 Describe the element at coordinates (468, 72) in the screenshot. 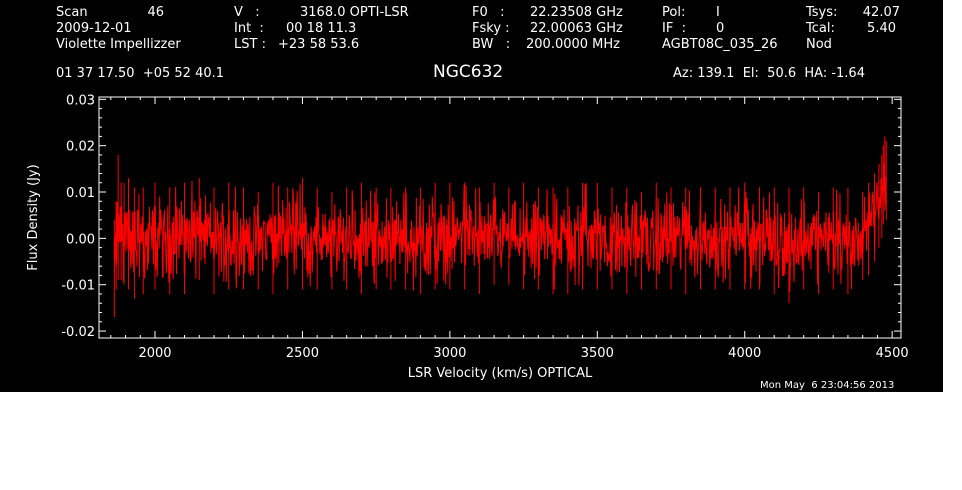

I see `source-name: NGC632` at that location.